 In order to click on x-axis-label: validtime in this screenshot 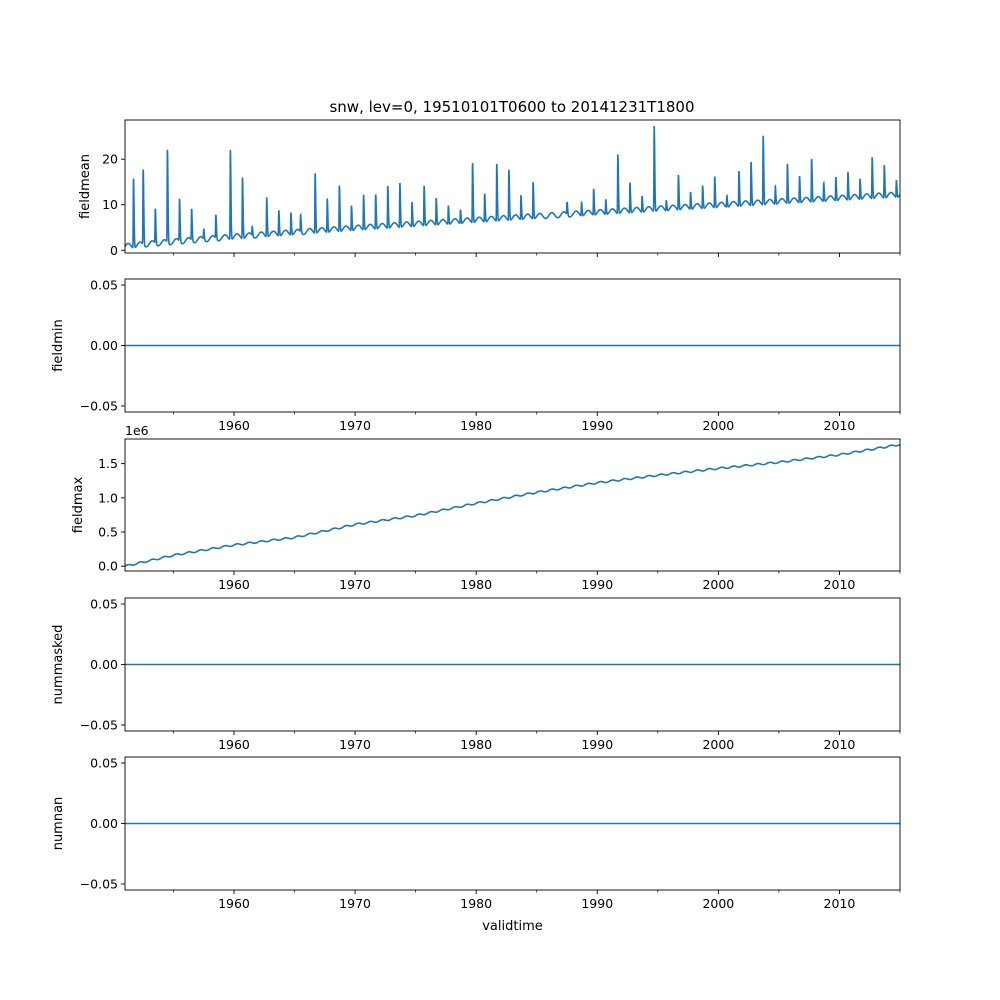, I will do `click(512, 926)`.